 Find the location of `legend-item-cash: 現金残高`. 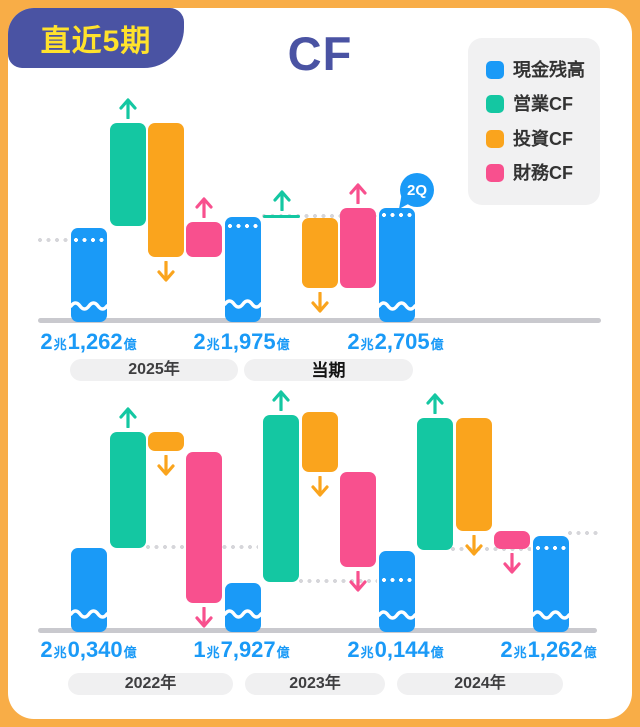

legend-item-cash: 現金残高 is located at coordinates (543, 69).